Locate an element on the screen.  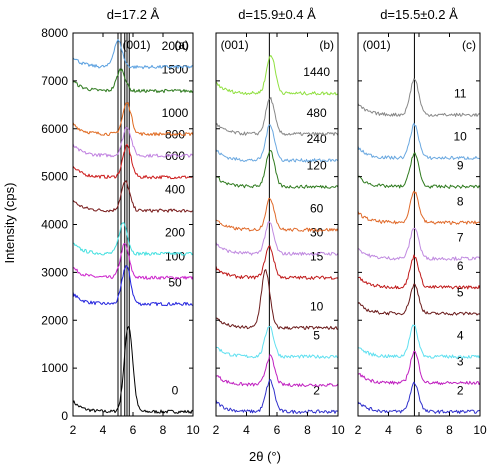
series-label: 200 is located at coordinates (175, 232).